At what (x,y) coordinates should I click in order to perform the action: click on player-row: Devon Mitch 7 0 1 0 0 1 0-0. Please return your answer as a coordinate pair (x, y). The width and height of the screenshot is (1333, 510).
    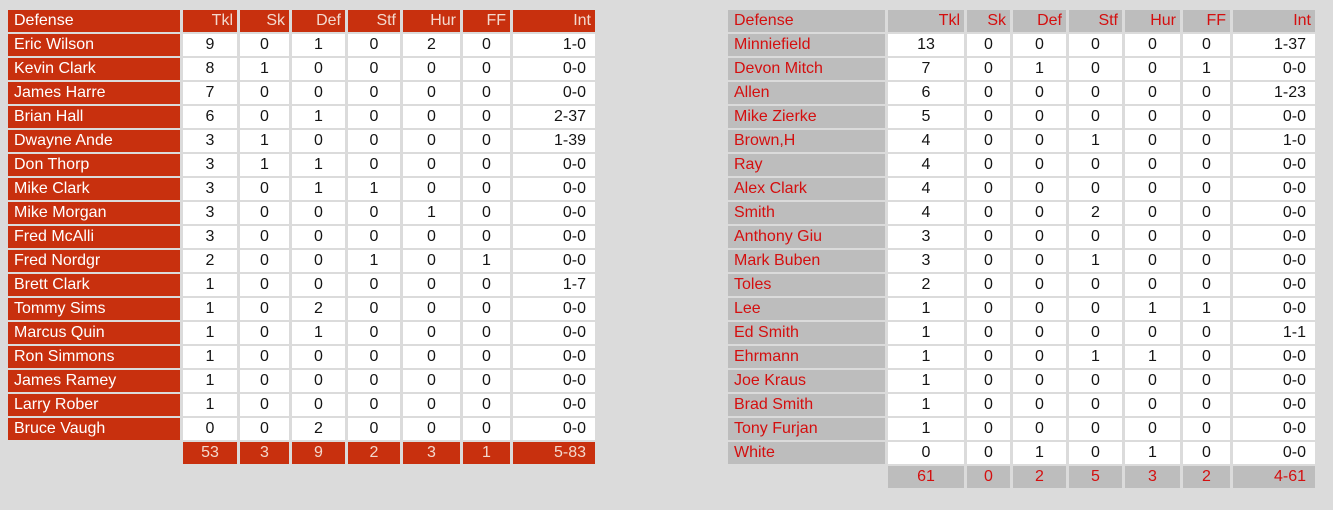
    Looking at the image, I should click on (1021, 69).